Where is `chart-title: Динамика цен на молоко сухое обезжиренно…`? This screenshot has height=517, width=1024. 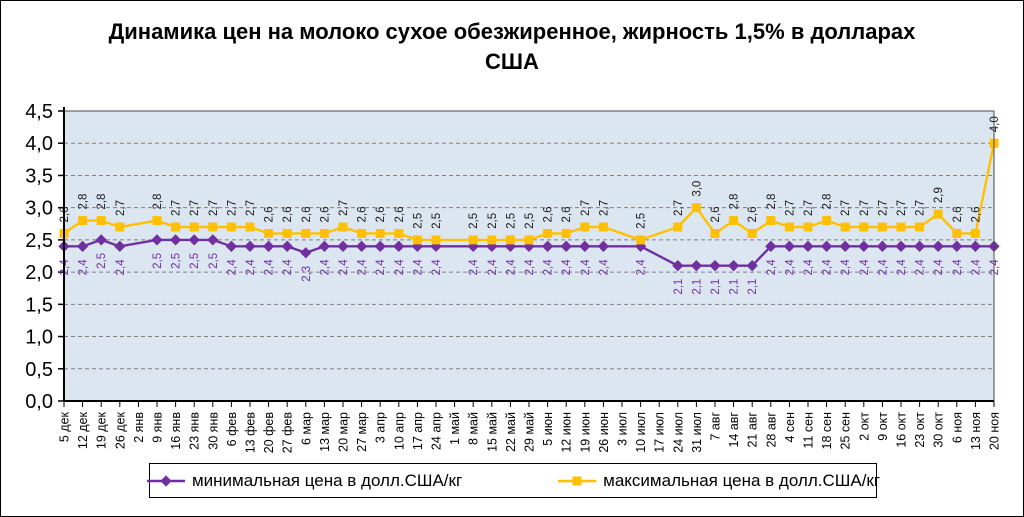 chart-title: Динамика цен на молоко сухое обезжиренно… is located at coordinates (512, 46).